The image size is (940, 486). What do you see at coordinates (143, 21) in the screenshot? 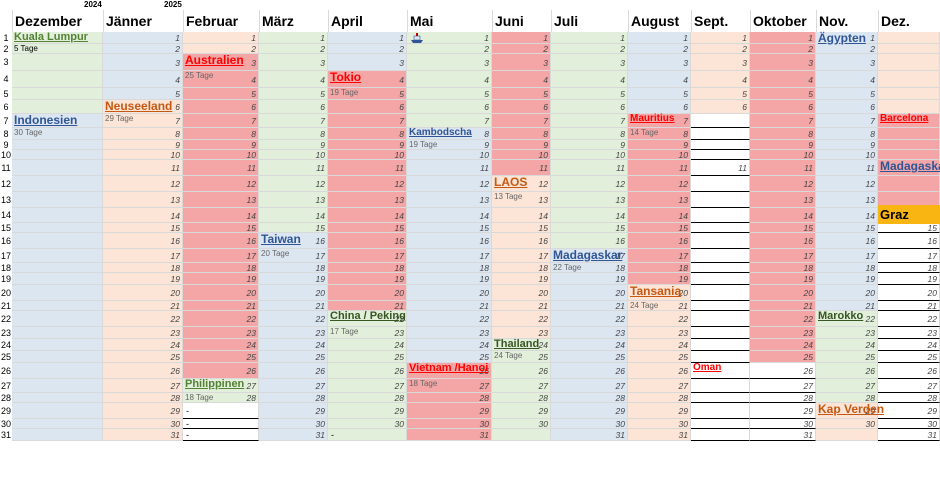
I see `month-header-1: Jänner` at bounding box center [143, 21].